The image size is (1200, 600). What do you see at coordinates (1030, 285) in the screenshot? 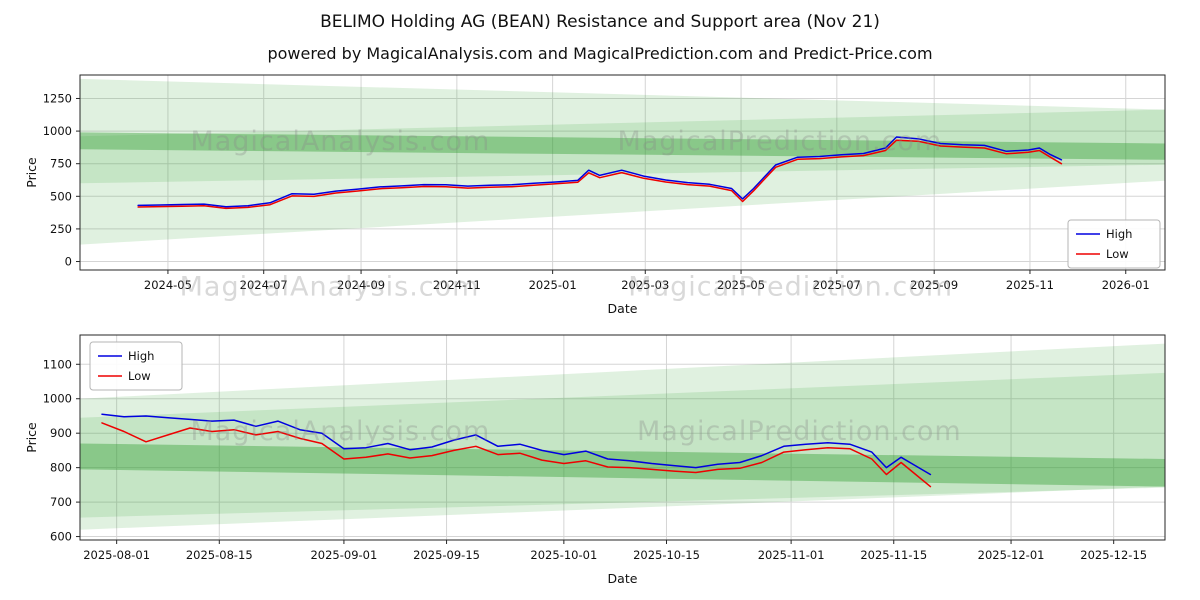
I see `svg-text: 2025-11` at bounding box center [1030, 285].